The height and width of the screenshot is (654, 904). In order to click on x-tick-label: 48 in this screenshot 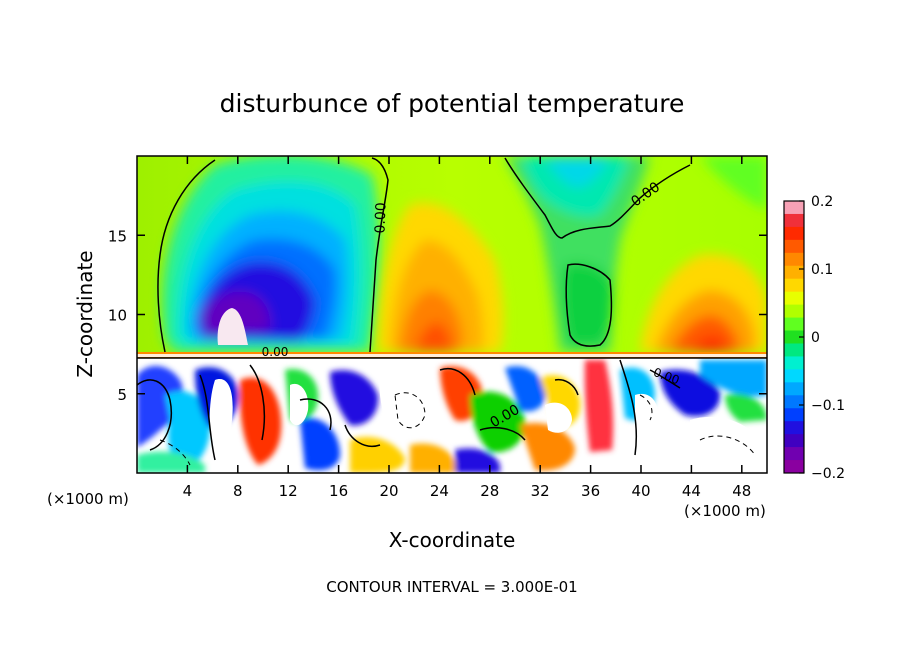, I will do `click(741, 491)`.